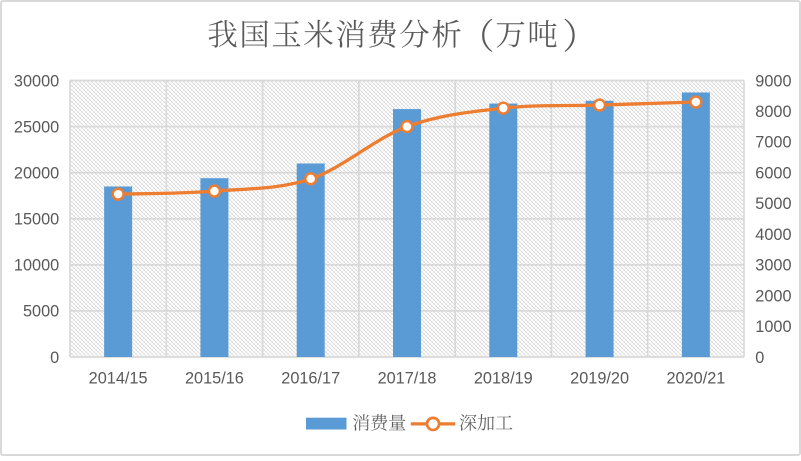 This screenshot has width=801, height=461. Describe the element at coordinates (599, 379) in the screenshot. I see `svg-text: 2019/20` at that location.